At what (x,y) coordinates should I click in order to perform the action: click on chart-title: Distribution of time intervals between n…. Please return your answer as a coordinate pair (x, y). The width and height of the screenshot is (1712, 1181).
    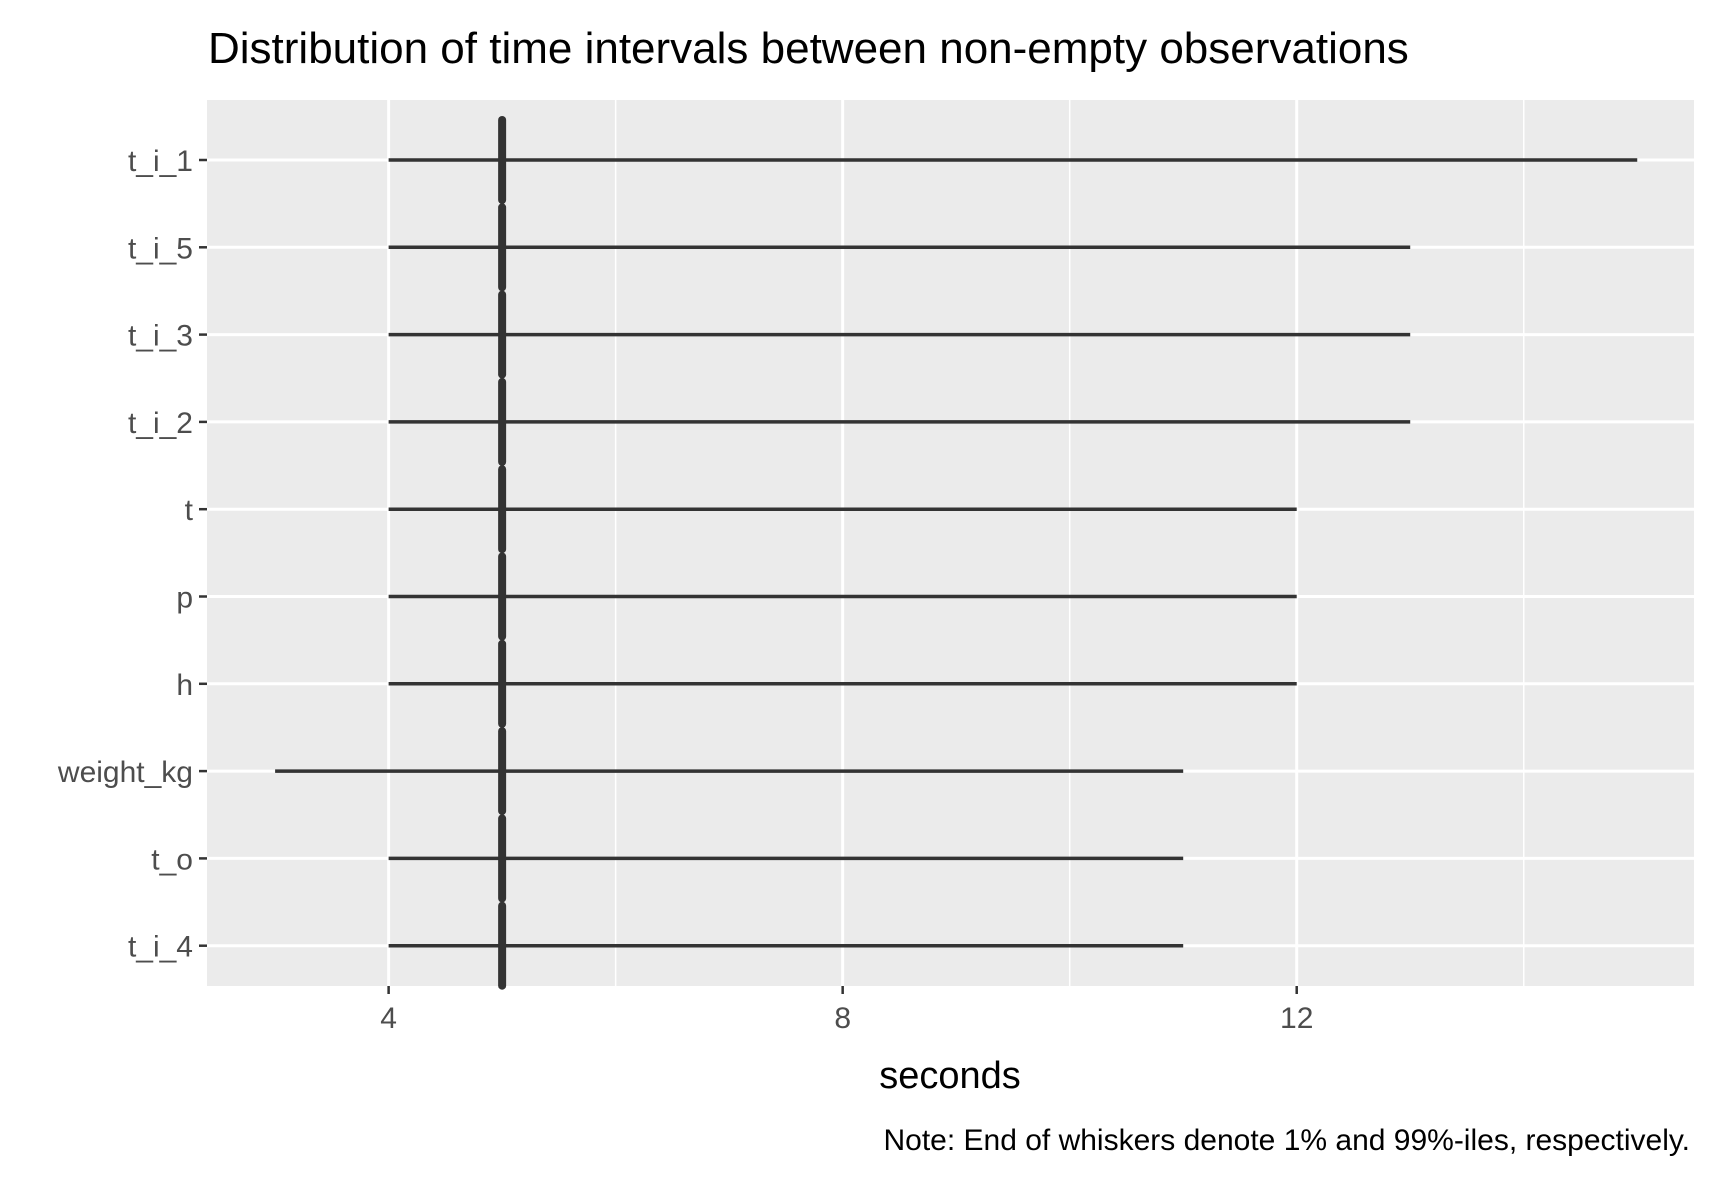
    Looking at the image, I should click on (808, 48).